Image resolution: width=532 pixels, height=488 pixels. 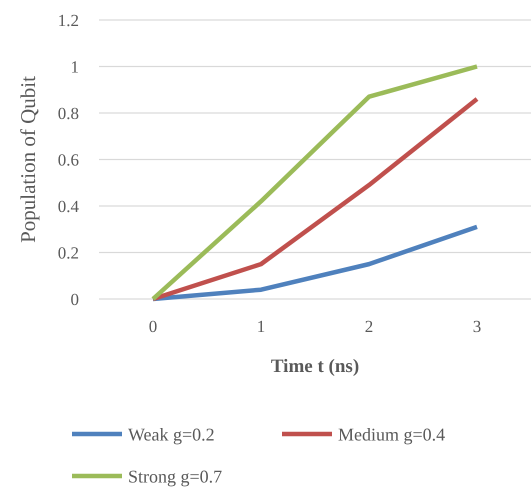 What do you see at coordinates (68, 160) in the screenshot?
I see `y-tick-label: 0.6` at bounding box center [68, 160].